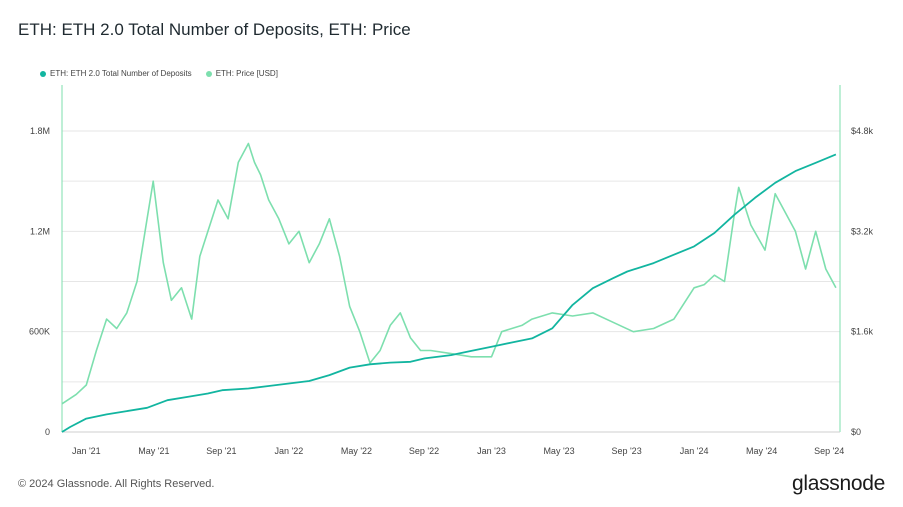  I want to click on x-tick-label: Jan '21, so click(86, 451).